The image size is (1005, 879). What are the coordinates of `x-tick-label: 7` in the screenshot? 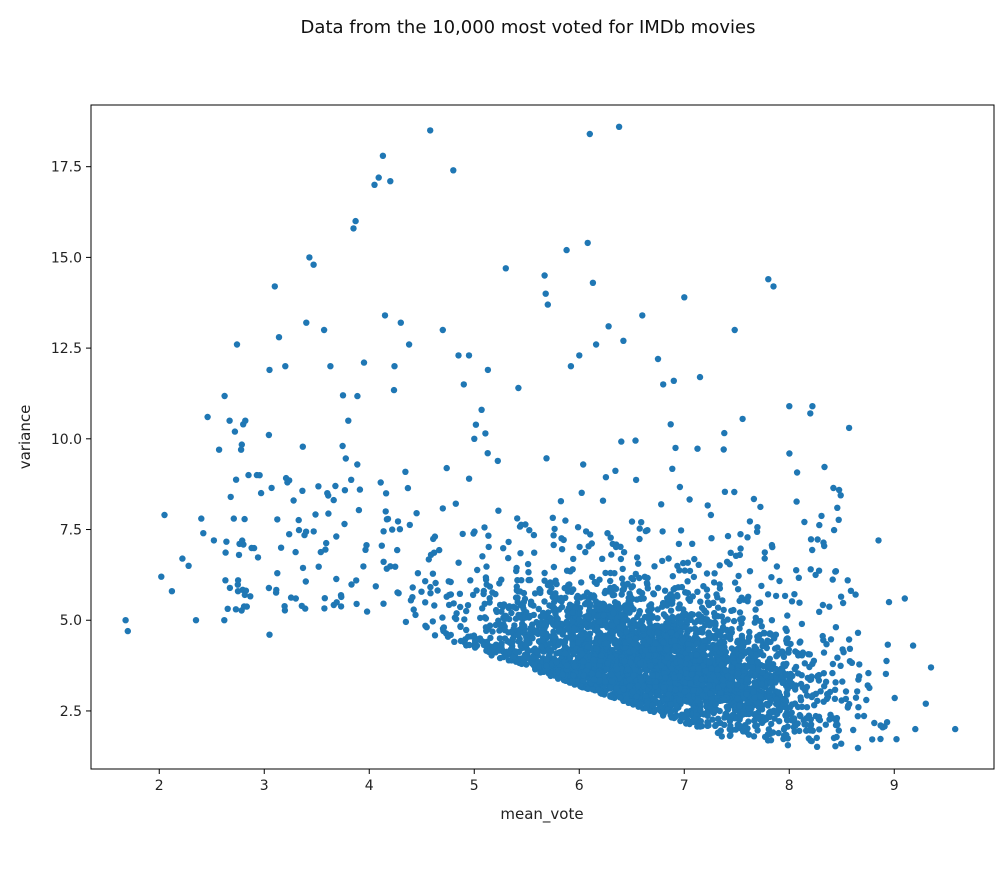 It's located at (684, 786).